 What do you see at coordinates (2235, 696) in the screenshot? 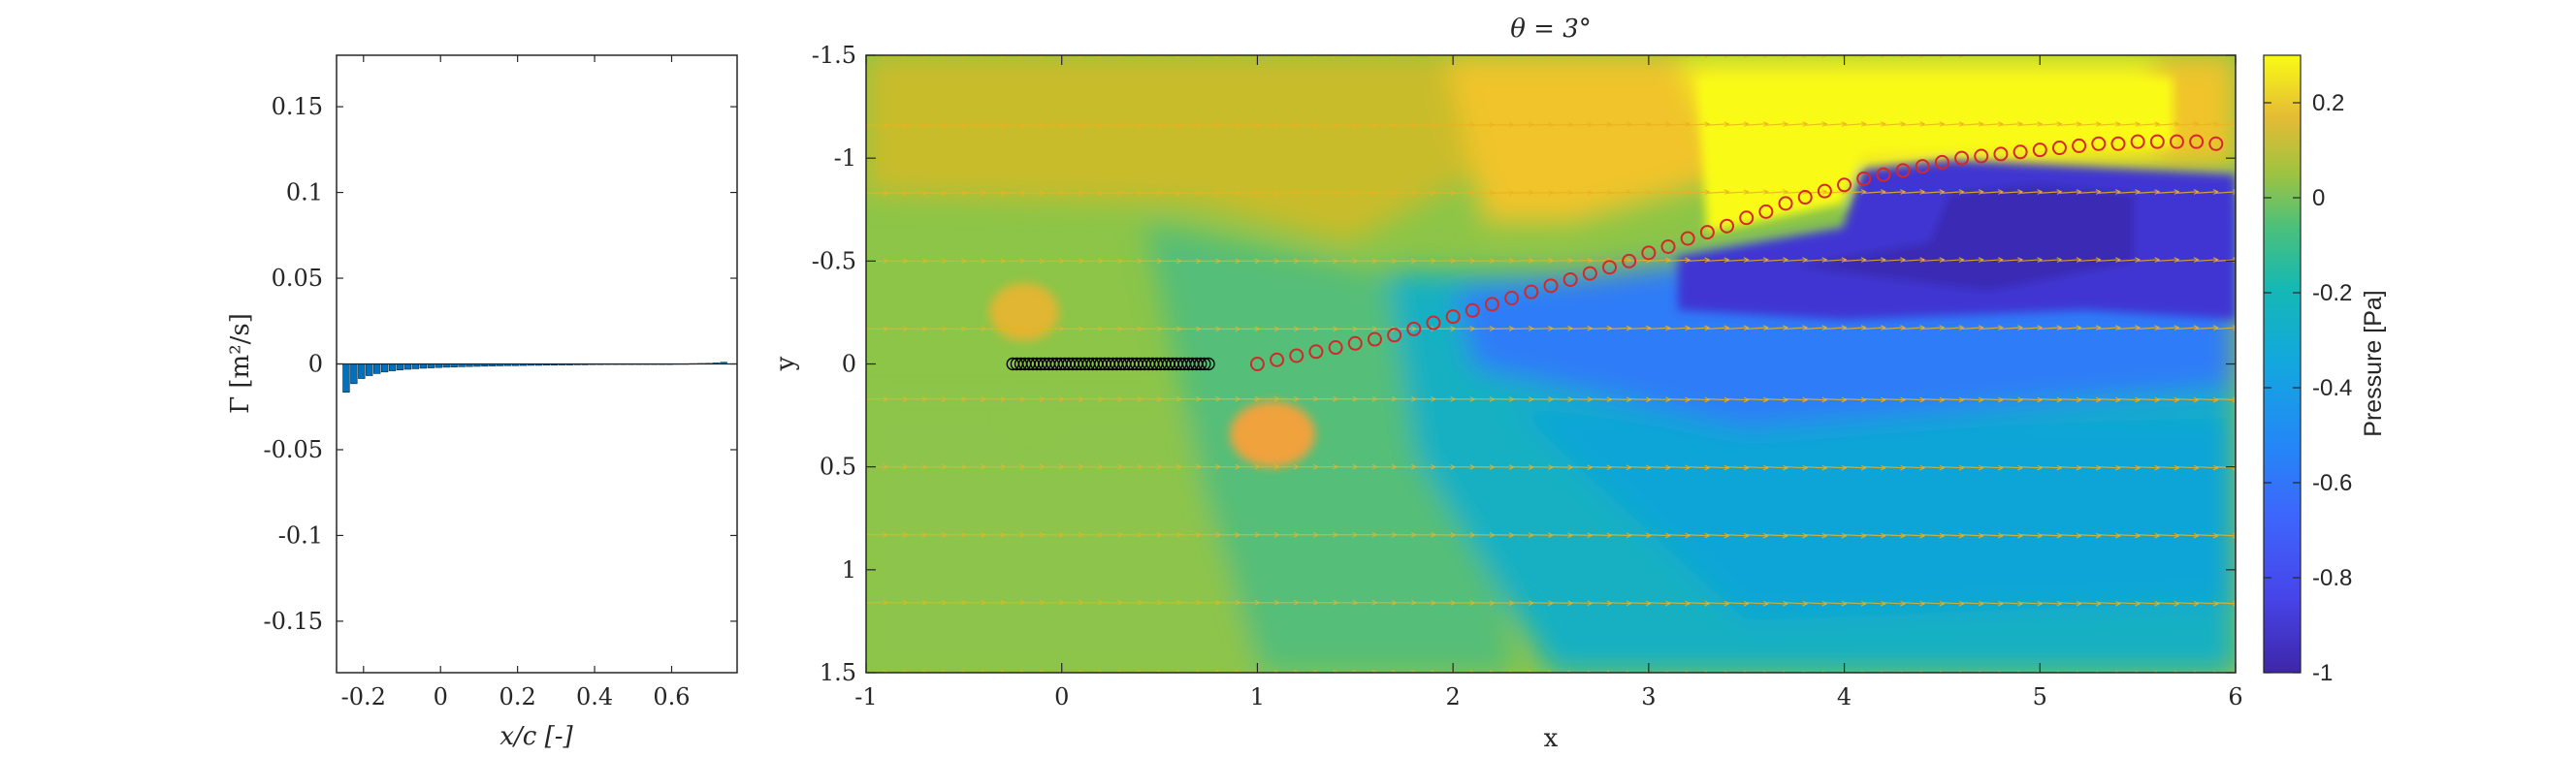
I see `right-x-tick-label: 6` at bounding box center [2235, 696].